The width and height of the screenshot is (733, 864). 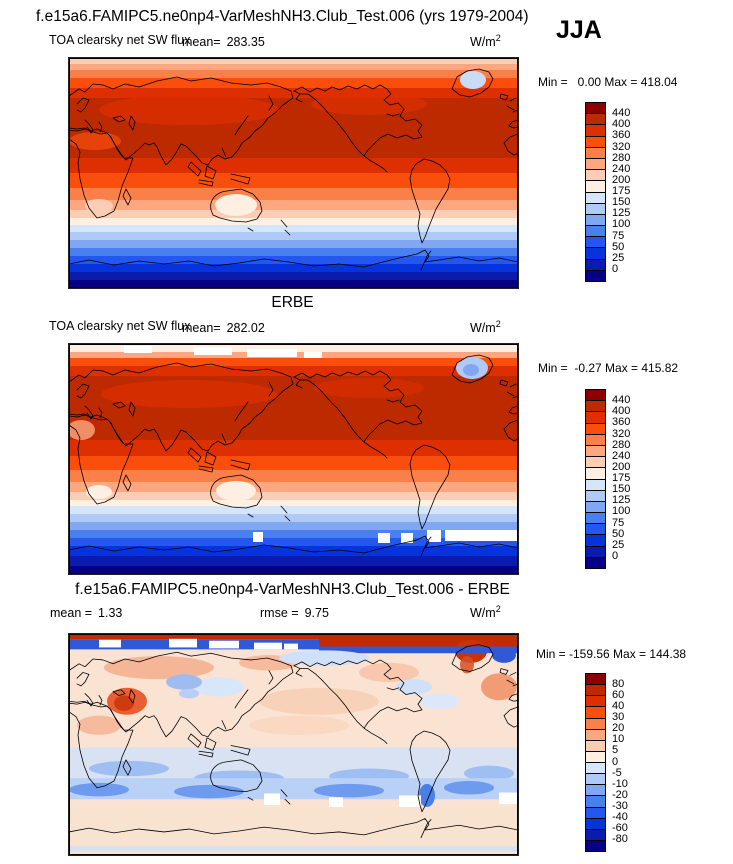 What do you see at coordinates (99, 206) in the screenshot?
I see `model-safrica-patch` at bounding box center [99, 206].